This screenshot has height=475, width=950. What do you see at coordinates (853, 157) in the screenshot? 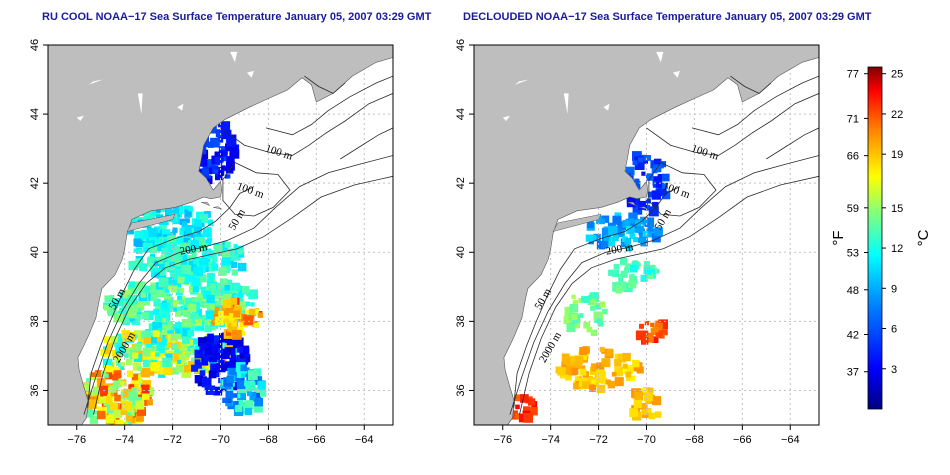
I see `colorbar-label-f: 66` at bounding box center [853, 157].